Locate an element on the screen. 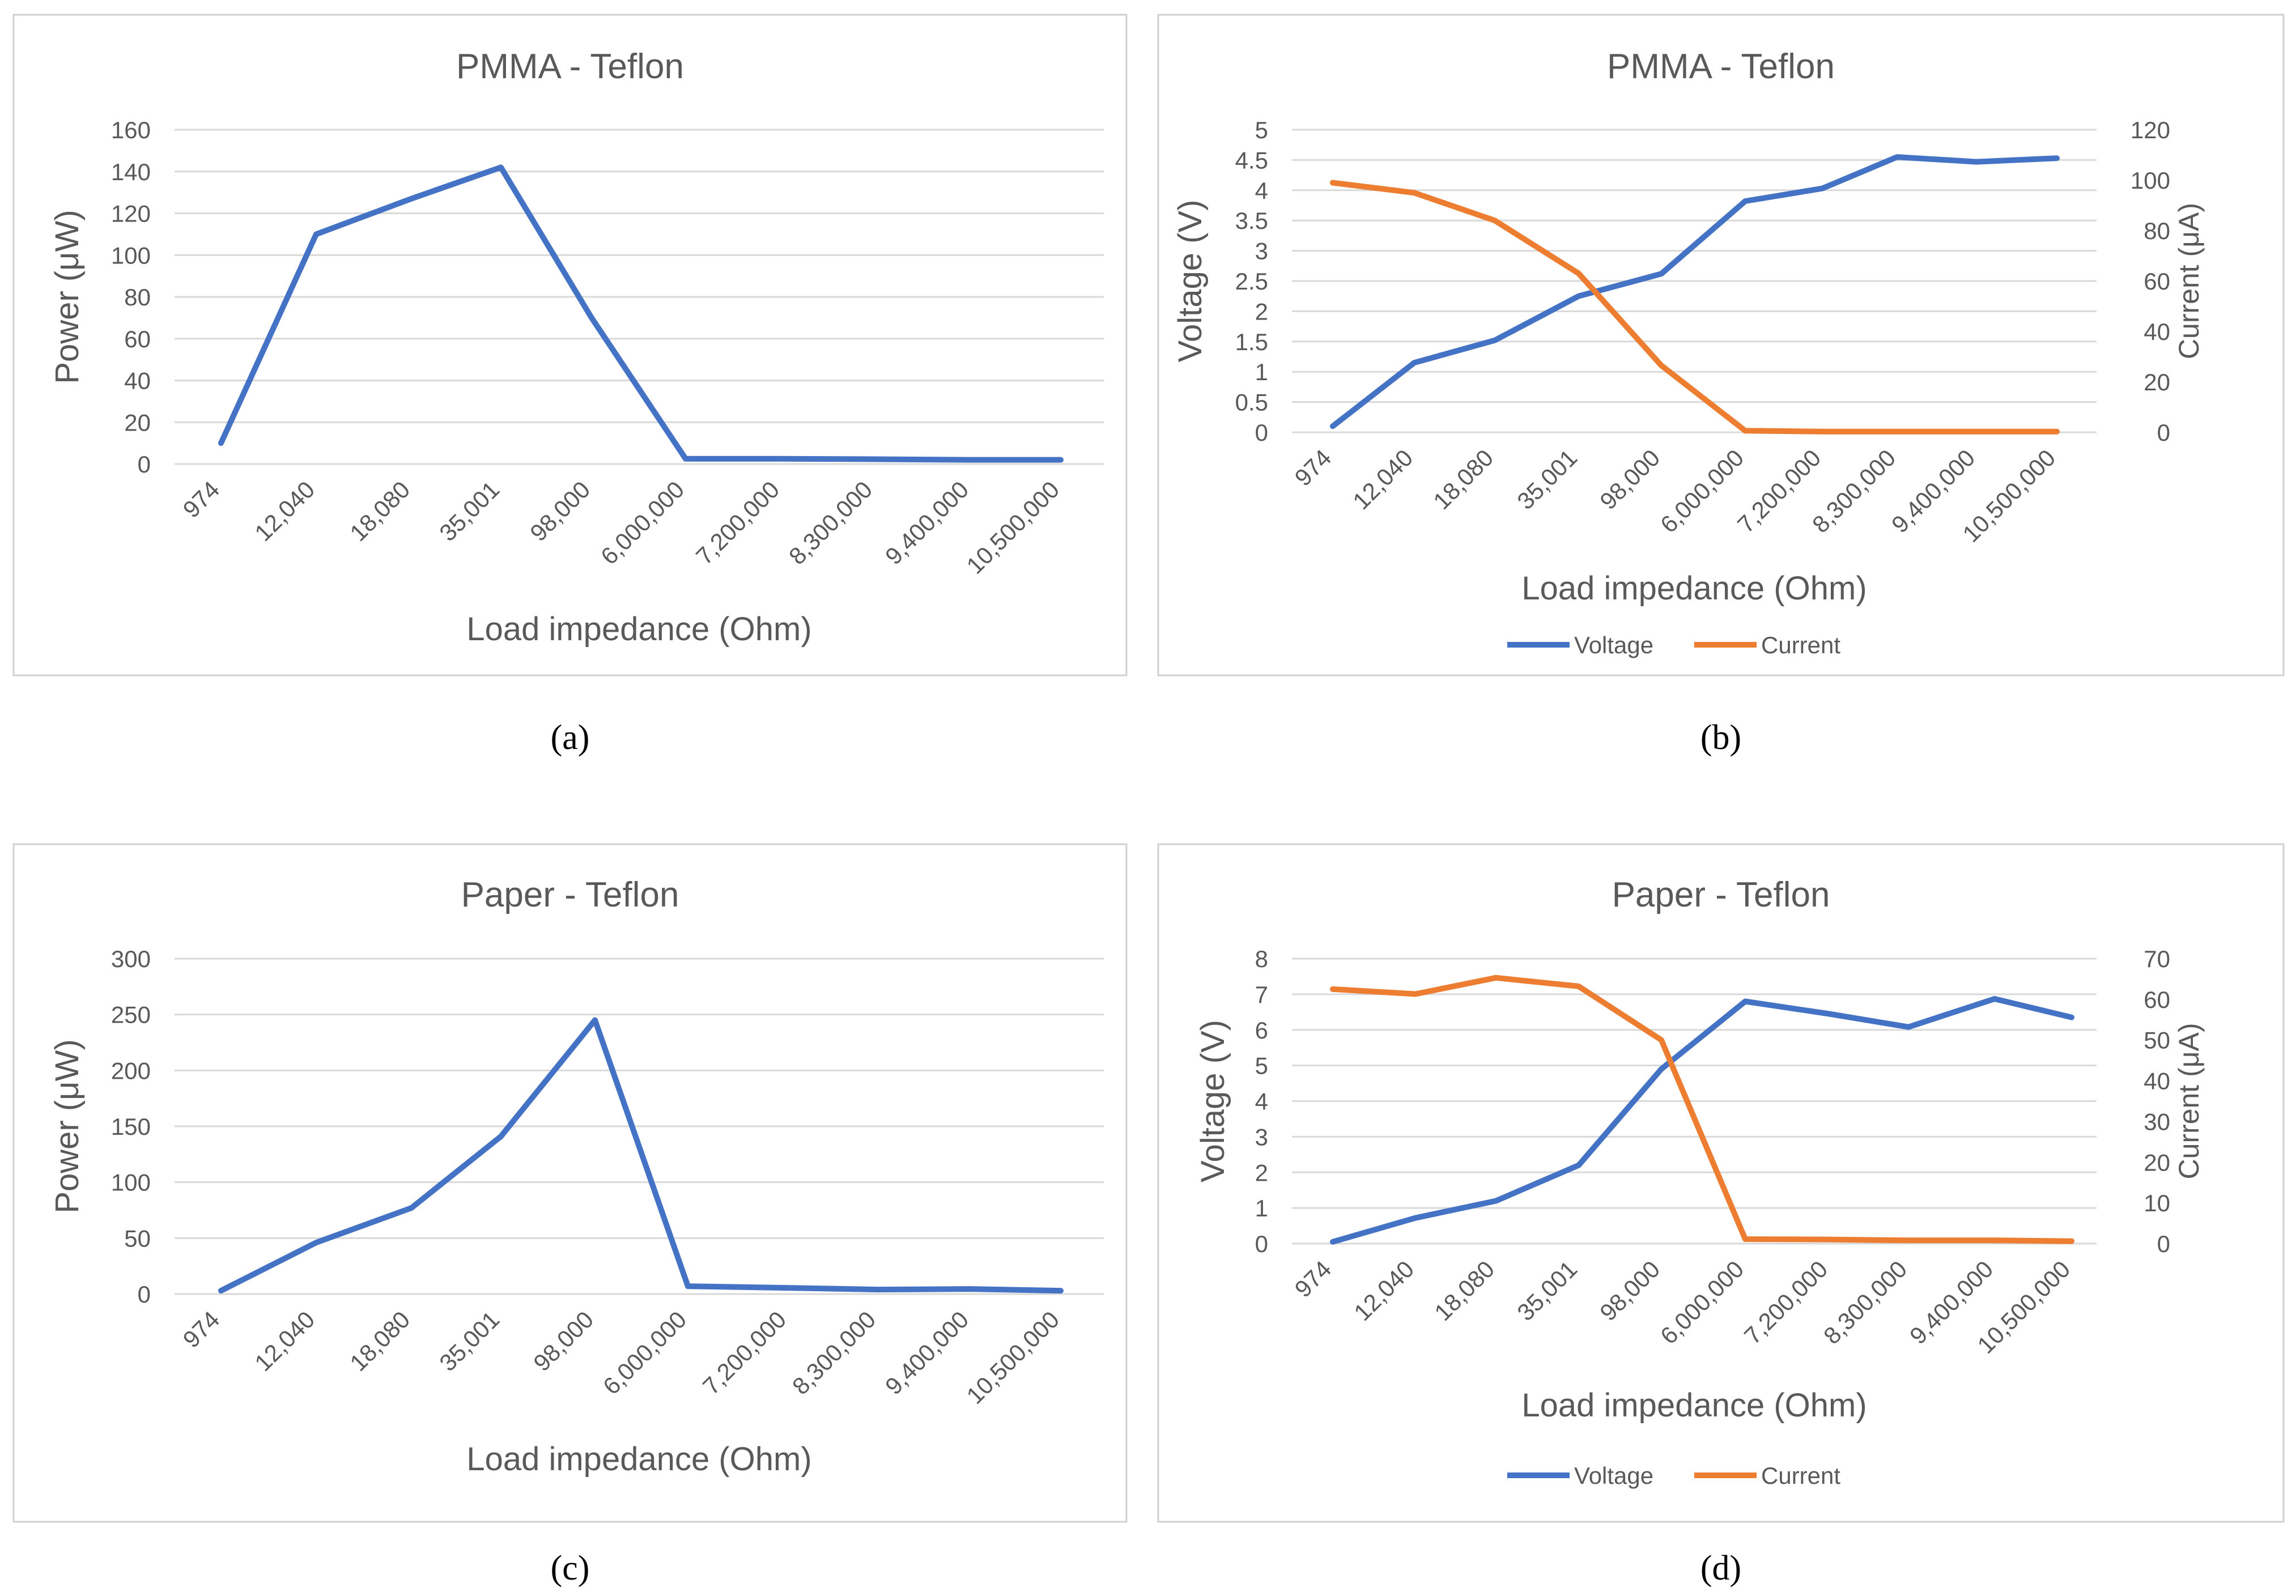 This screenshot has height=1596, width=2296. y2-tick-label: 100 is located at coordinates (2150, 180).